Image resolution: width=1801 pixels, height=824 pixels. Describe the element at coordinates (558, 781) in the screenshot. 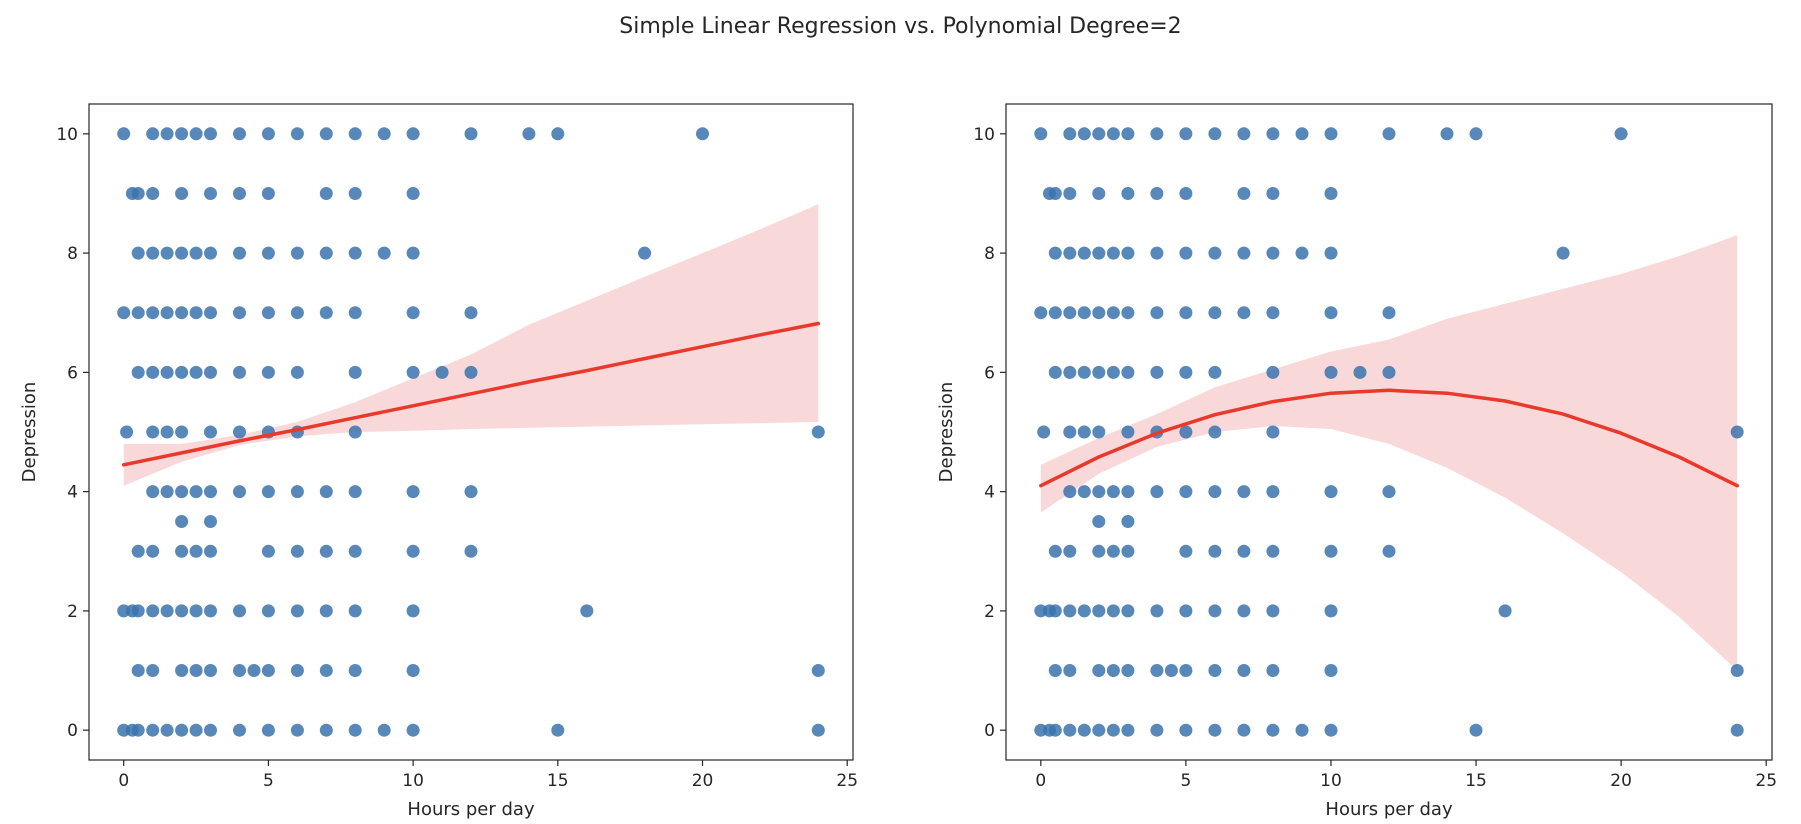

I see `x-tick-label: 15` at that location.